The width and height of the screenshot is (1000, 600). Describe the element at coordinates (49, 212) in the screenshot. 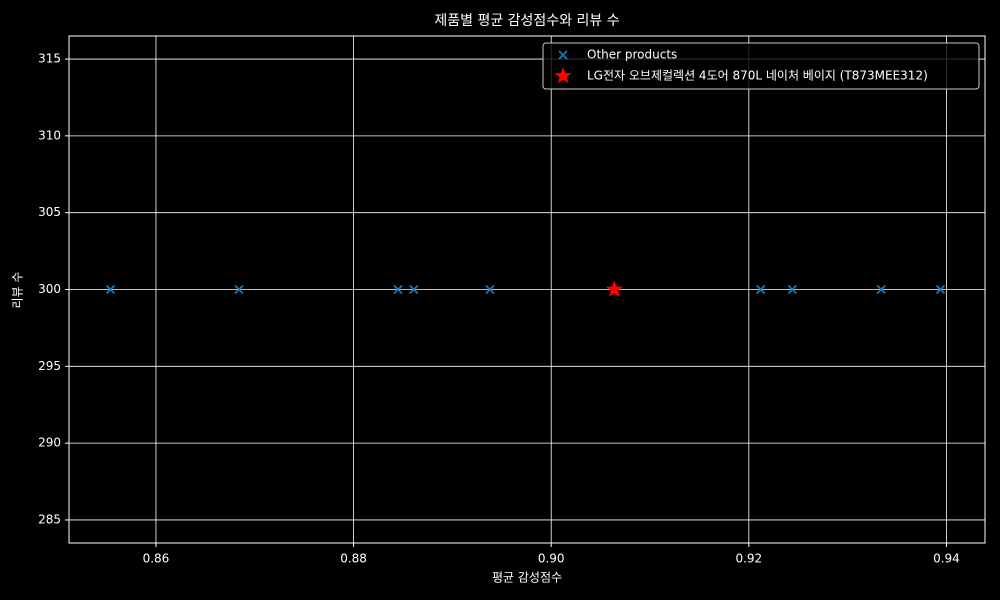

I see `y-tick-label: 305` at that location.